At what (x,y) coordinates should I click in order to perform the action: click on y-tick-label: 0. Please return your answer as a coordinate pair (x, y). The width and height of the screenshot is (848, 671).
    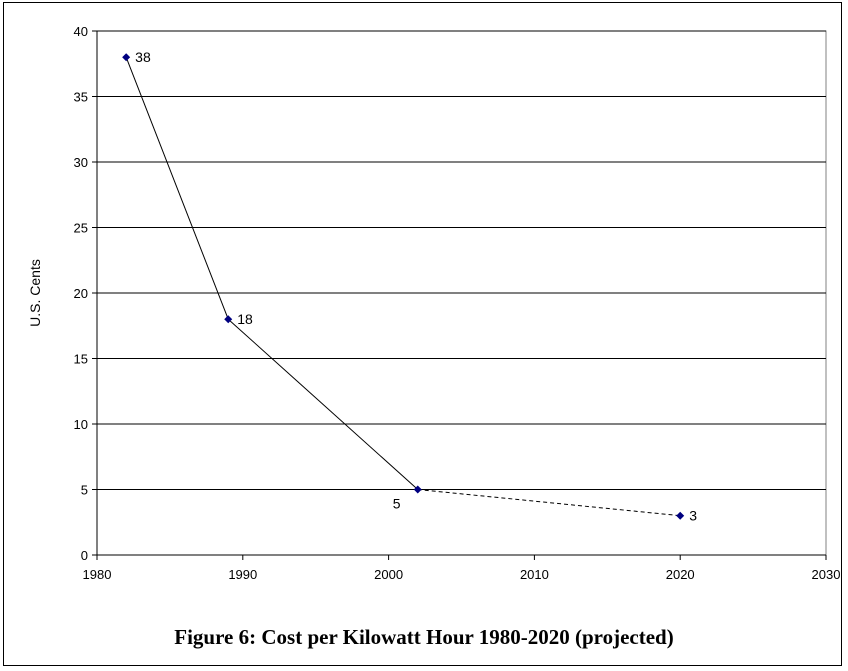
    Looking at the image, I should click on (84, 555).